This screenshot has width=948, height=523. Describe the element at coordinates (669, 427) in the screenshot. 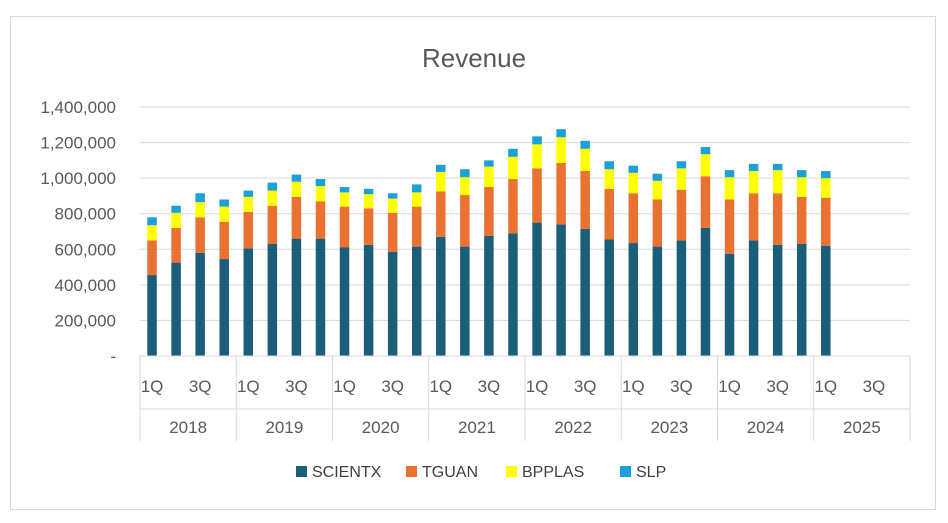

I see `x-year-label: 2023` at that location.